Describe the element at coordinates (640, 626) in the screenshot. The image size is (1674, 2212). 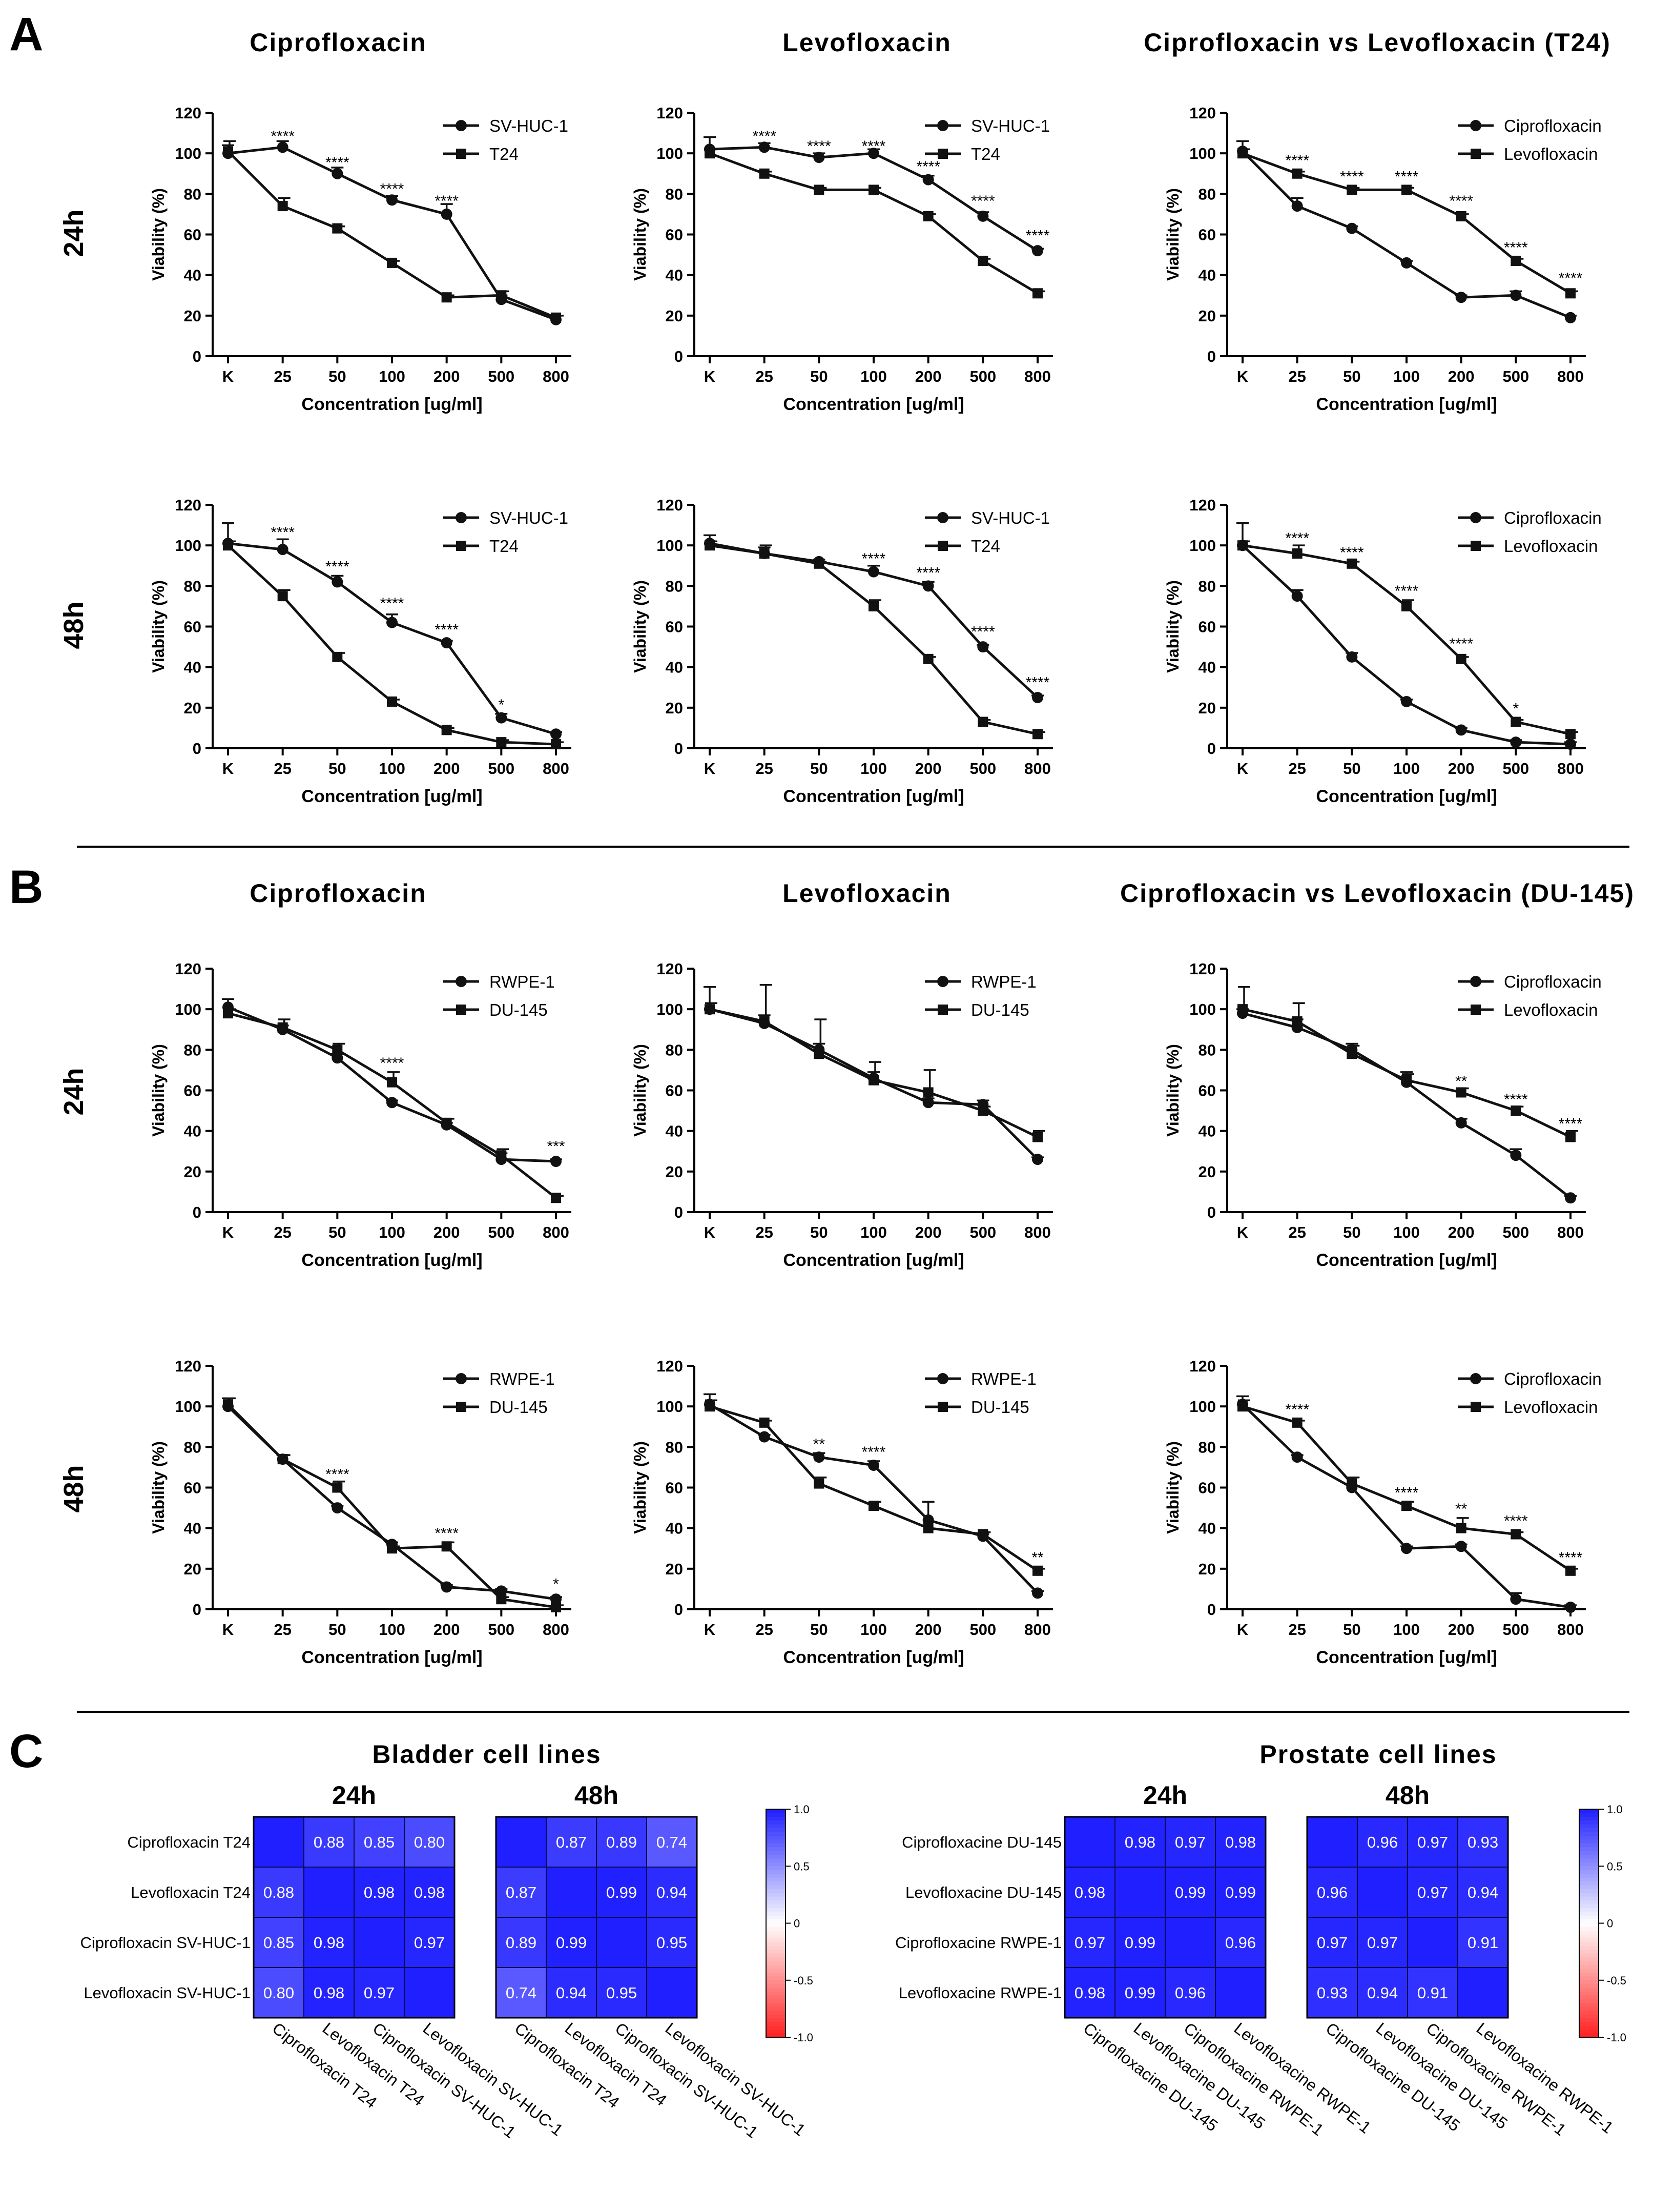
I see `y-axis-label: Viability (%)` at that location.